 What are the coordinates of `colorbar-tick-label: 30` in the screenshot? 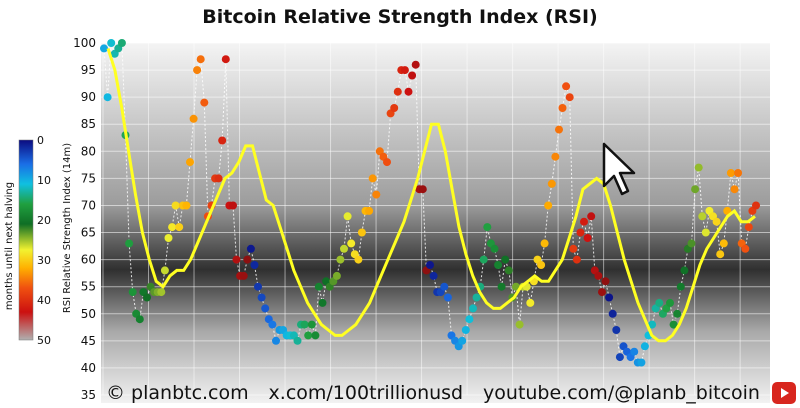 It's located at (44, 260).